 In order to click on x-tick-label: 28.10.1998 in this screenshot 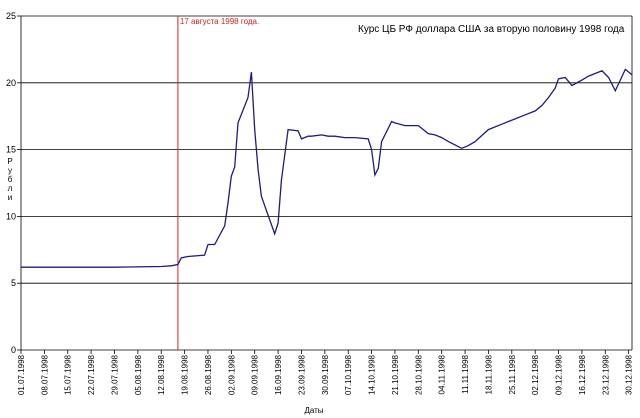, I will do `click(418, 374)`.